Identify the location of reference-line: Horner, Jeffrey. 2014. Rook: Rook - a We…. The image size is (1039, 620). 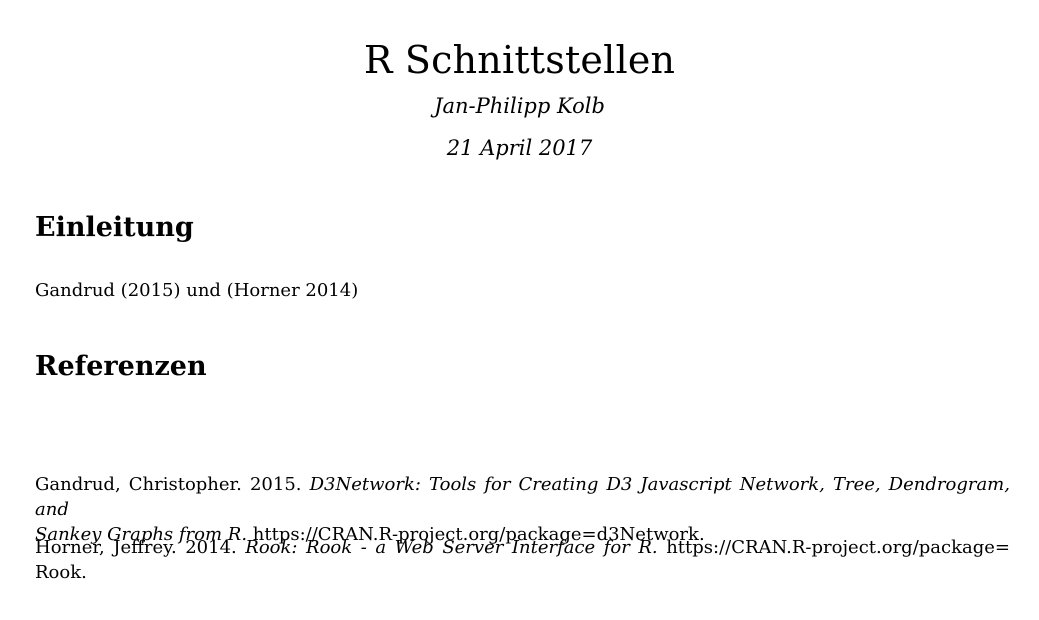
(522, 547).